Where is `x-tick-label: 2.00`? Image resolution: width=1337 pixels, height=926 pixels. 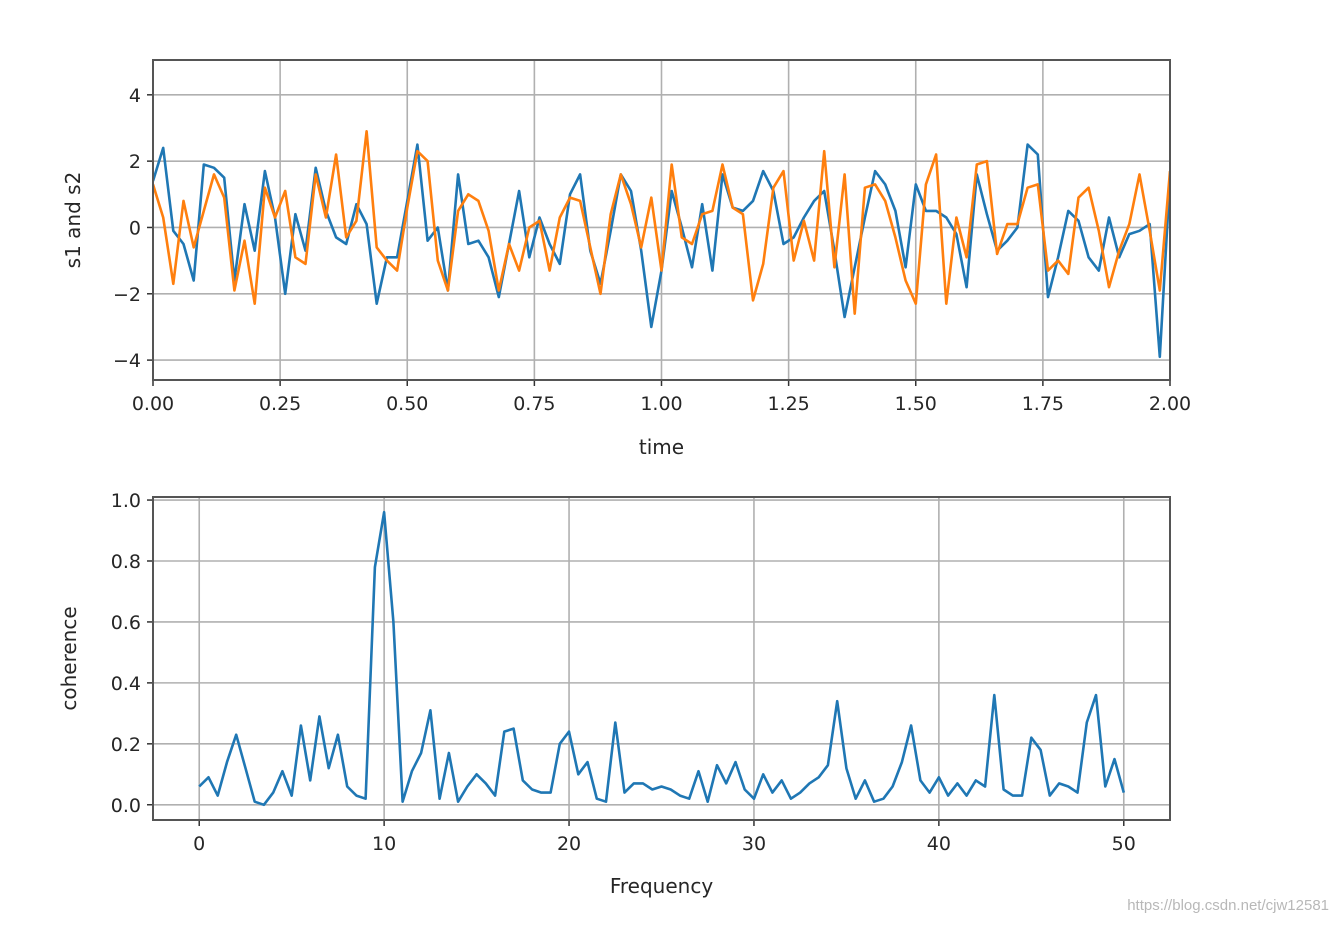
x-tick-label: 2.00 is located at coordinates (1170, 404).